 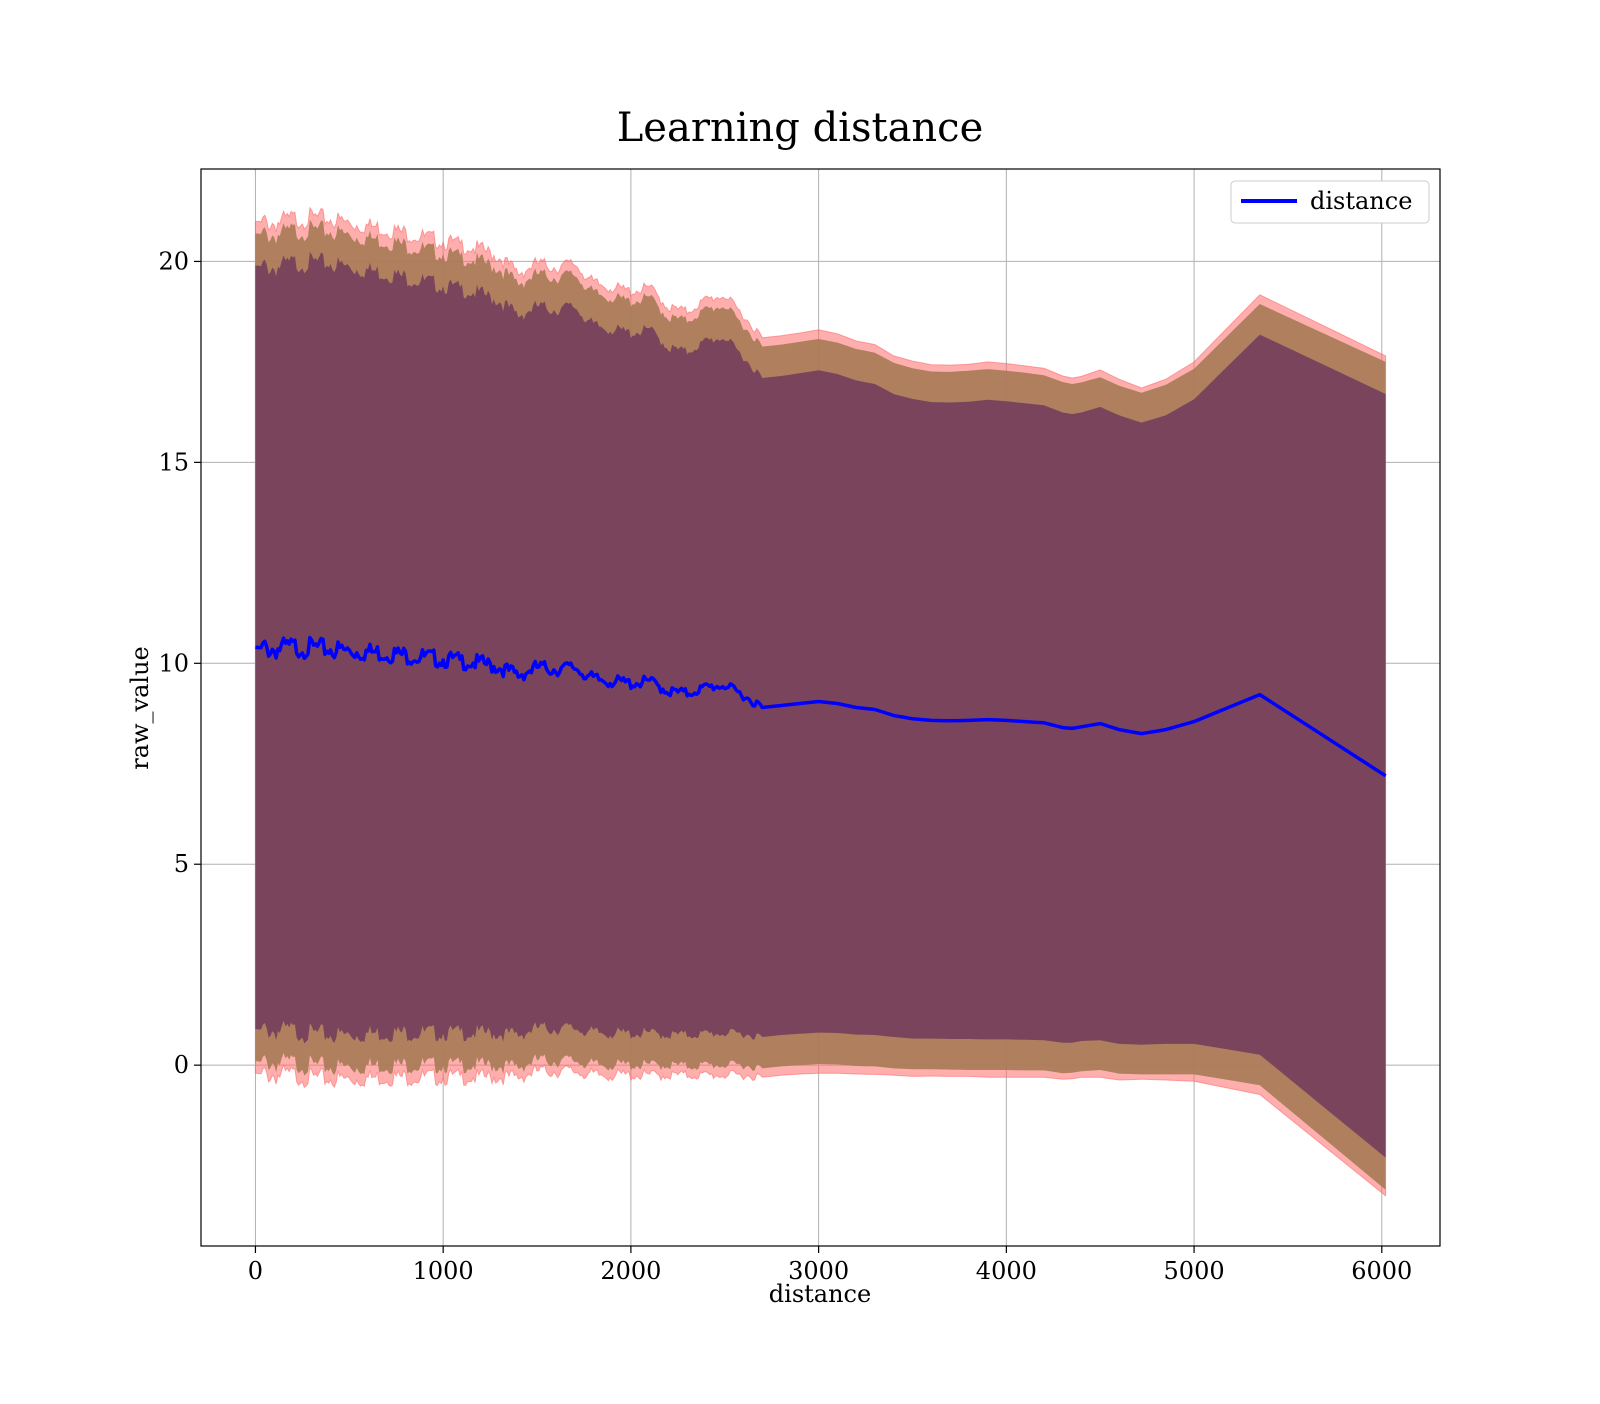 What do you see at coordinates (818, 1271) in the screenshot?
I see `x-tick-label: 3000` at bounding box center [818, 1271].